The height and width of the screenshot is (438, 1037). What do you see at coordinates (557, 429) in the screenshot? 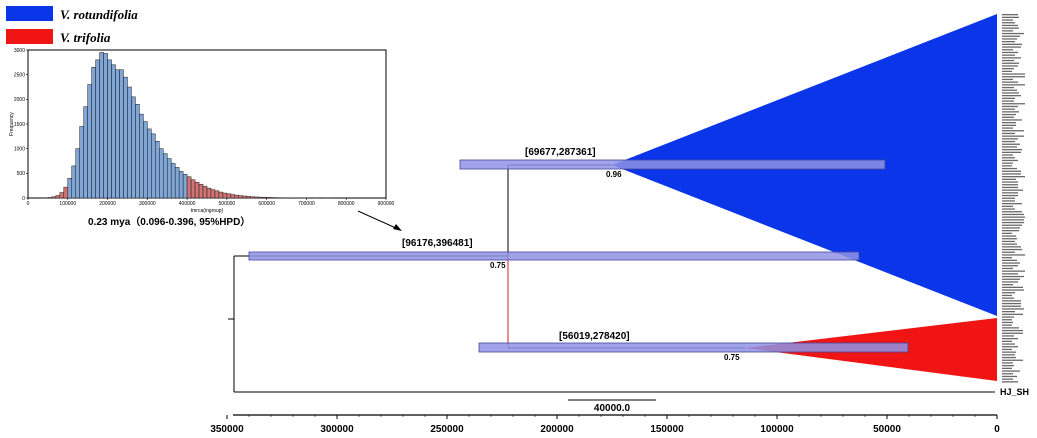
I see `time-axis-tick-label: 200000` at bounding box center [557, 429].